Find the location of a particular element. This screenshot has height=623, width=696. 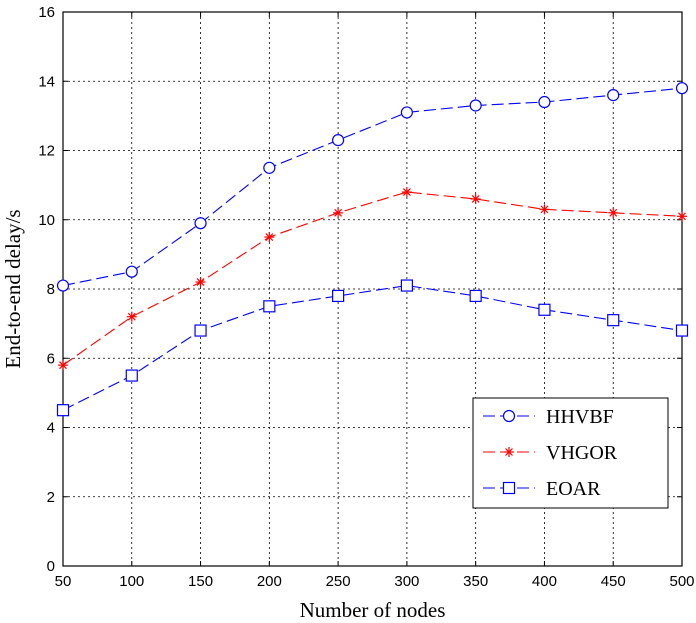

legend-item-hhvbf: HHVBF is located at coordinates (548, 417).